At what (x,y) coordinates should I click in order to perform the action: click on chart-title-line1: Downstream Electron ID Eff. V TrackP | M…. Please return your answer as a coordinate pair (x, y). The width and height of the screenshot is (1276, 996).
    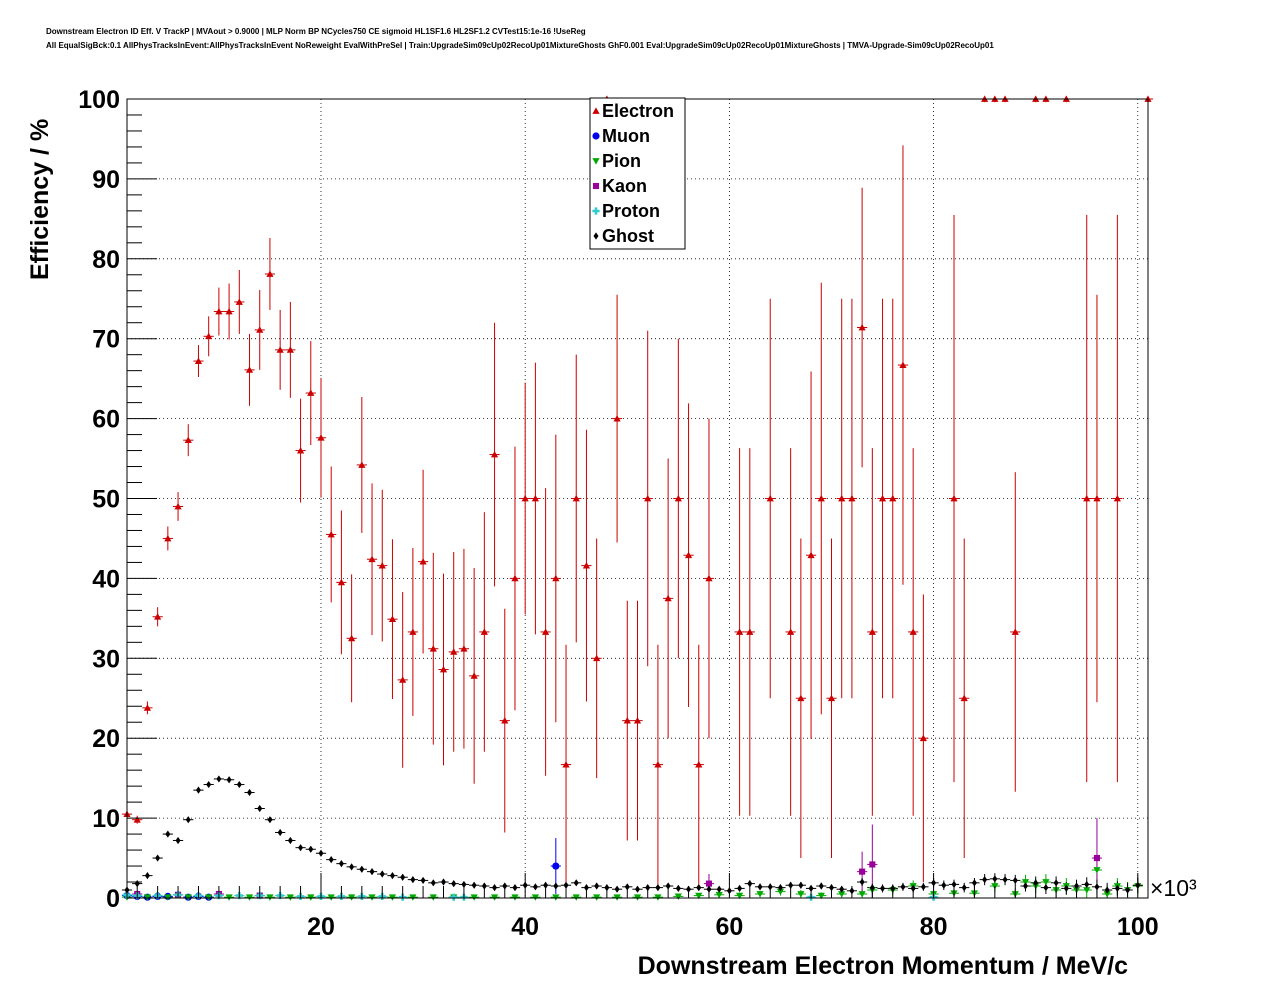
    Looking at the image, I should click on (316, 31).